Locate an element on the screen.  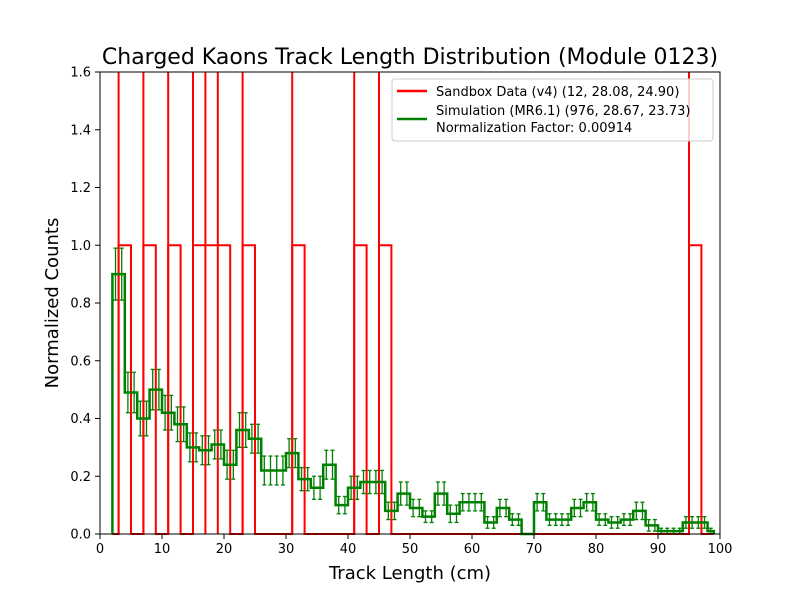
legend-label-simulation: Simulation (MR6.1) (976, 28.67, 23.73) is located at coordinates (563, 111).